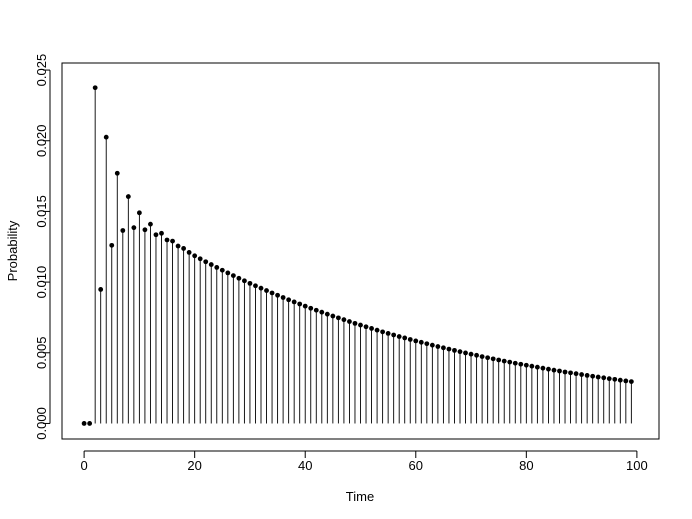  I want to click on y-tick-label: 0.020, so click(41, 140).